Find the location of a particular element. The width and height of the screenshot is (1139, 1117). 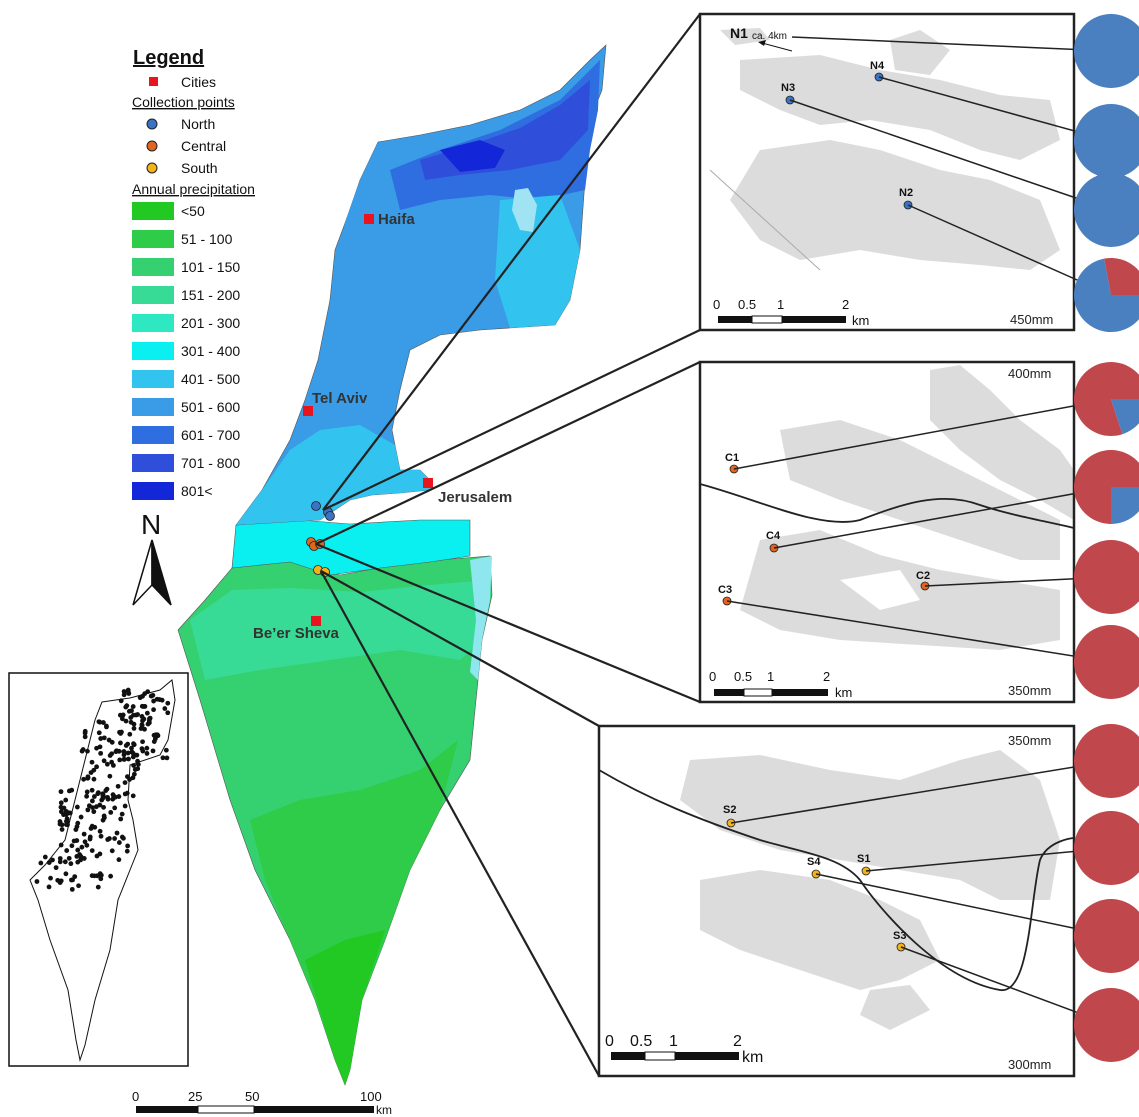

pie-N1 is located at coordinates (1106, 51).